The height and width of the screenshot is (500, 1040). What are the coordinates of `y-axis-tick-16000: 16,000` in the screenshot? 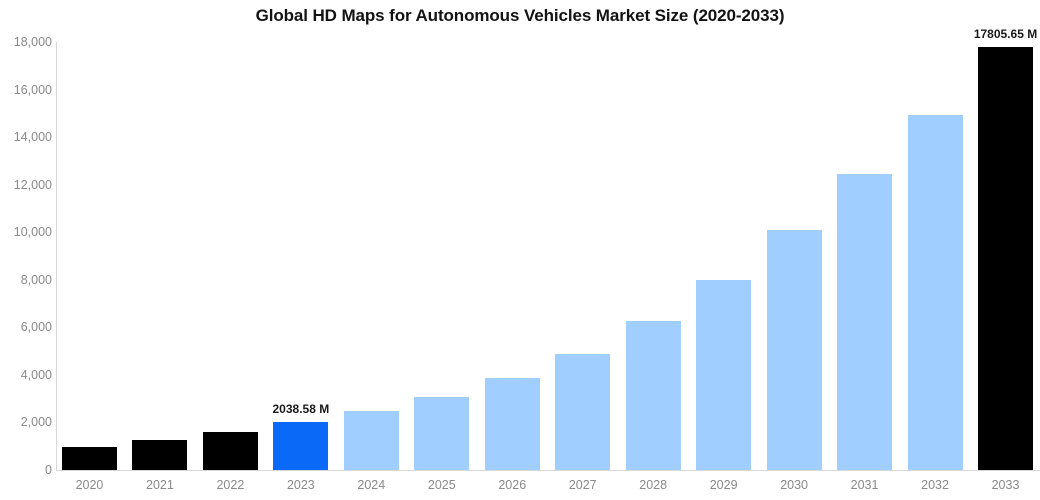 It's located at (32, 89).